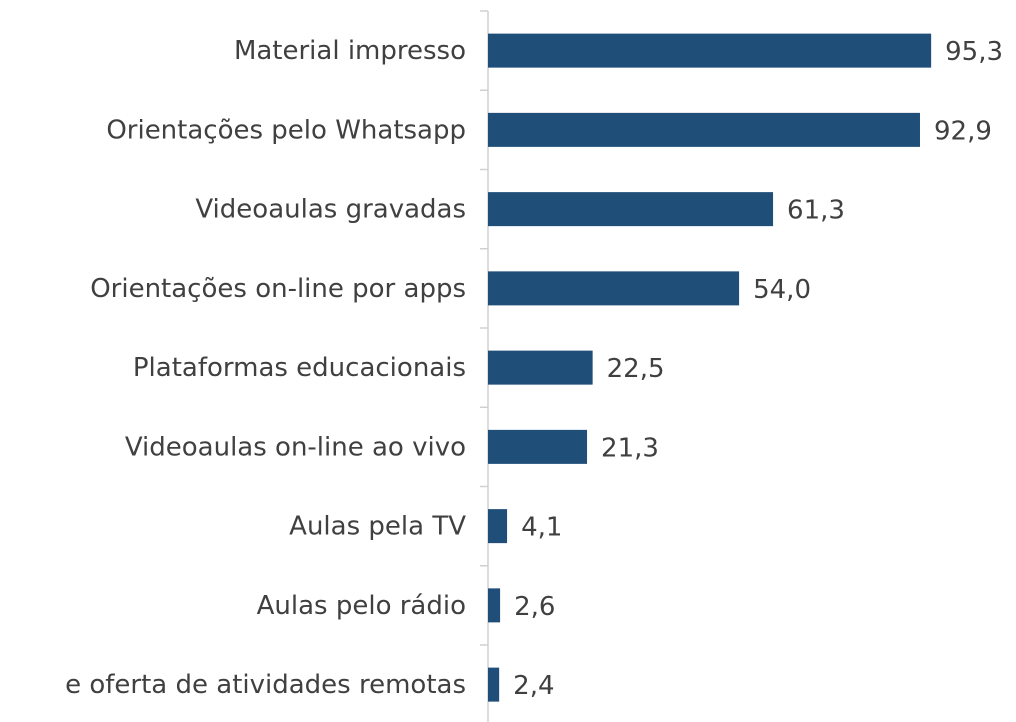  Describe the element at coordinates (330, 210) in the screenshot. I see `y-tick-label: Videoaulas gravadas` at that location.